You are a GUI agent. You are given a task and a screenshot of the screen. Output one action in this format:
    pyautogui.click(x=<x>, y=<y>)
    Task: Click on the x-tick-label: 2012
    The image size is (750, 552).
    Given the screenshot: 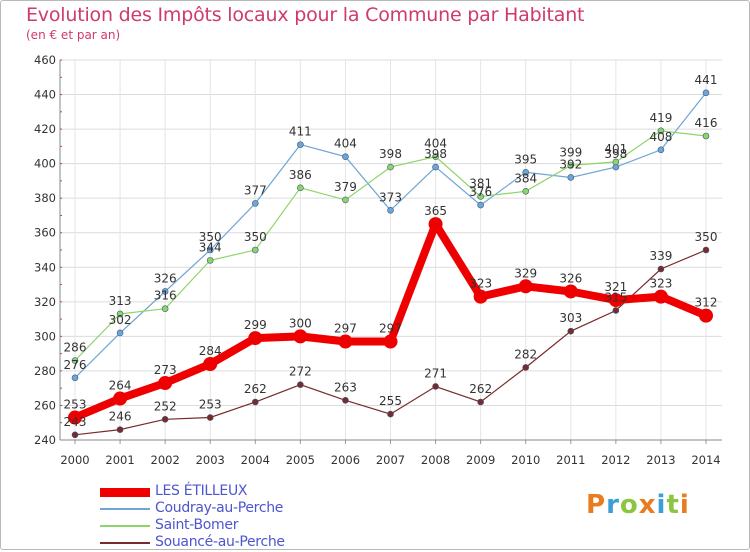 What is the action you would take?
    pyautogui.click(x=615, y=460)
    